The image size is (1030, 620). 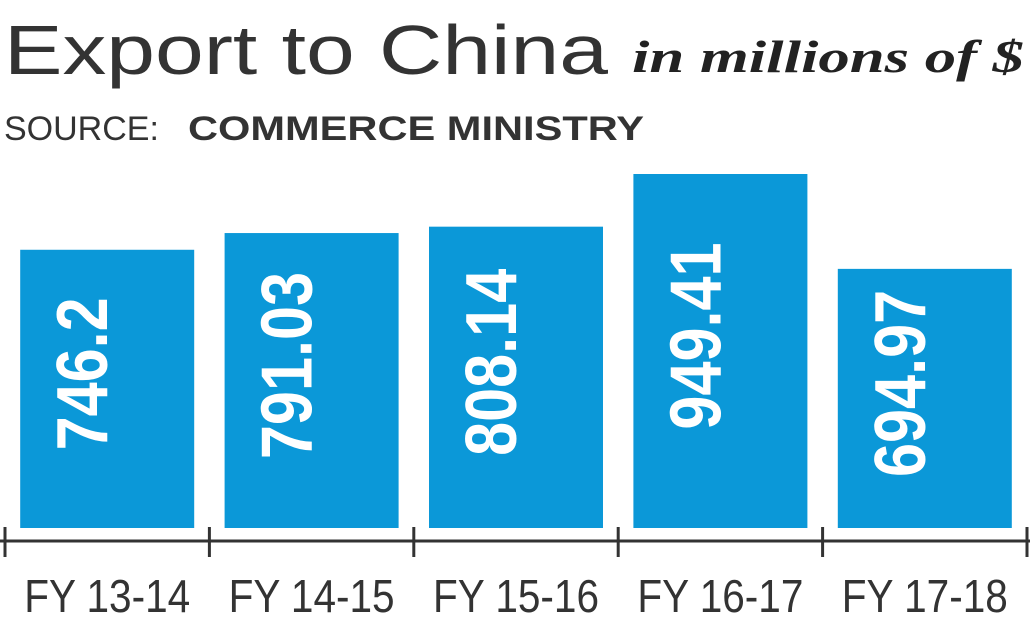 What do you see at coordinates (697, 335) in the screenshot?
I see `value-label: 949.41` at bounding box center [697, 335].